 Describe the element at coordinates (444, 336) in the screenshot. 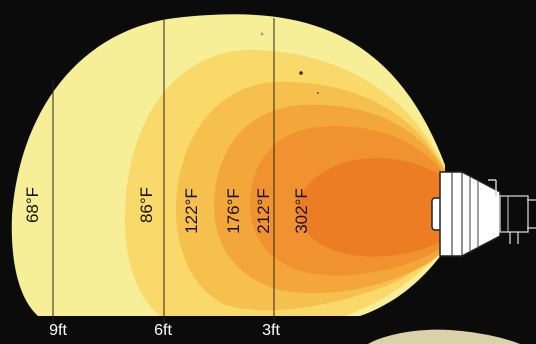

I see `corner-disc` at that location.